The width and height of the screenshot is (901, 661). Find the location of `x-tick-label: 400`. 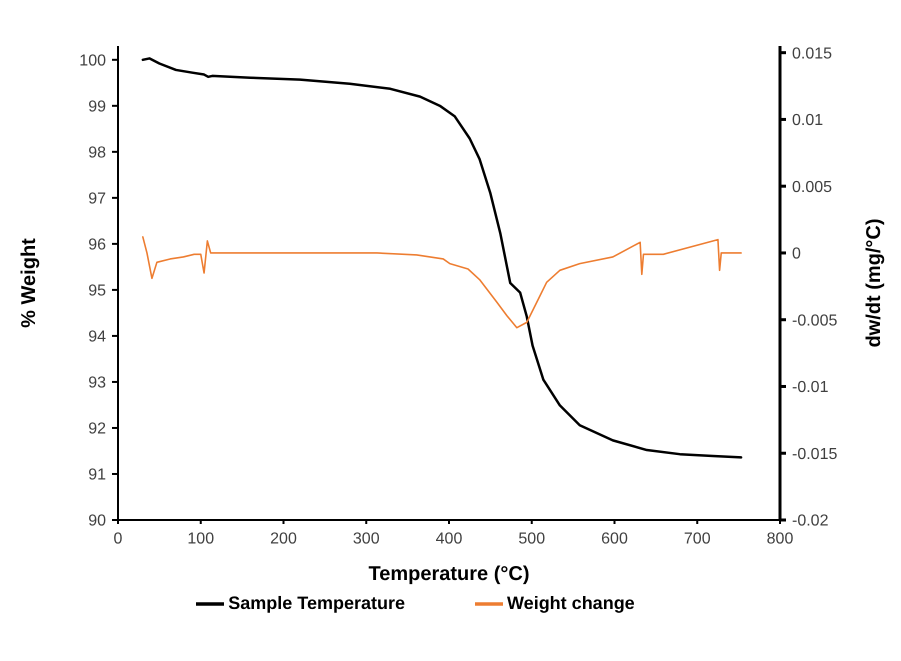

x-tick-label: 400 is located at coordinates (449, 539).